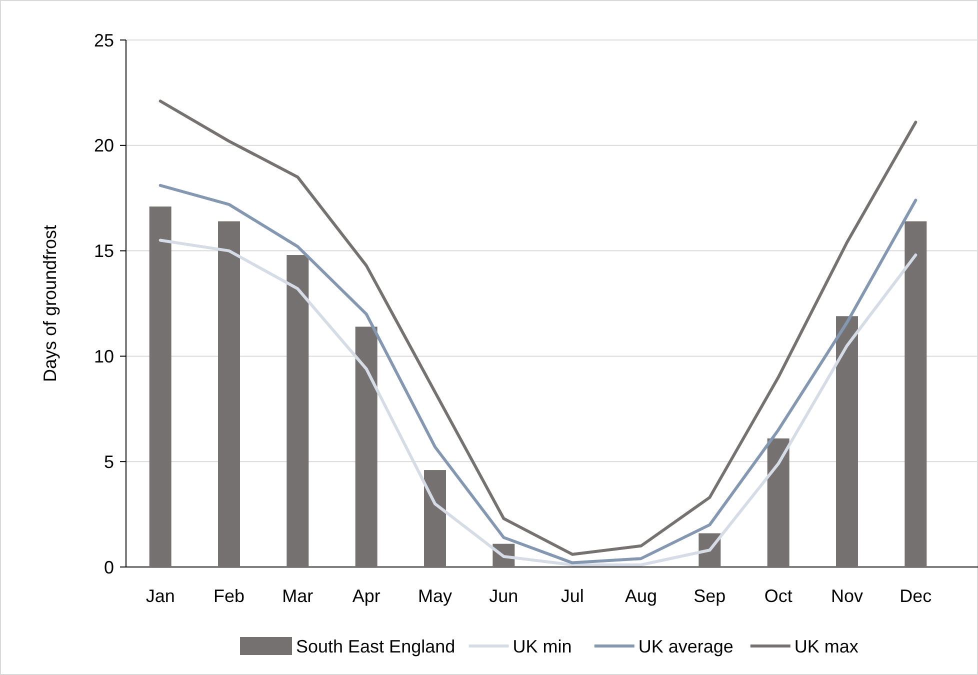 The height and width of the screenshot is (675, 978). Describe the element at coordinates (826, 646) in the screenshot. I see `legend-label: UK max` at that location.